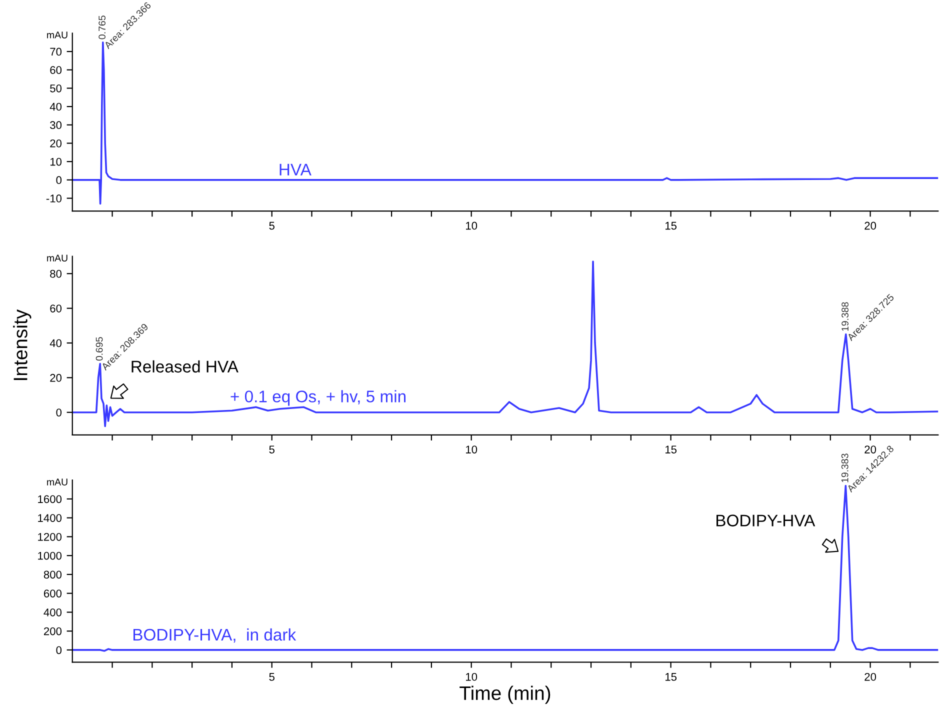 Image resolution: width=940 pixels, height=706 pixels. What do you see at coordinates (50, 499) in the screenshot?
I see `y-tick-label: 1600` at bounding box center [50, 499].